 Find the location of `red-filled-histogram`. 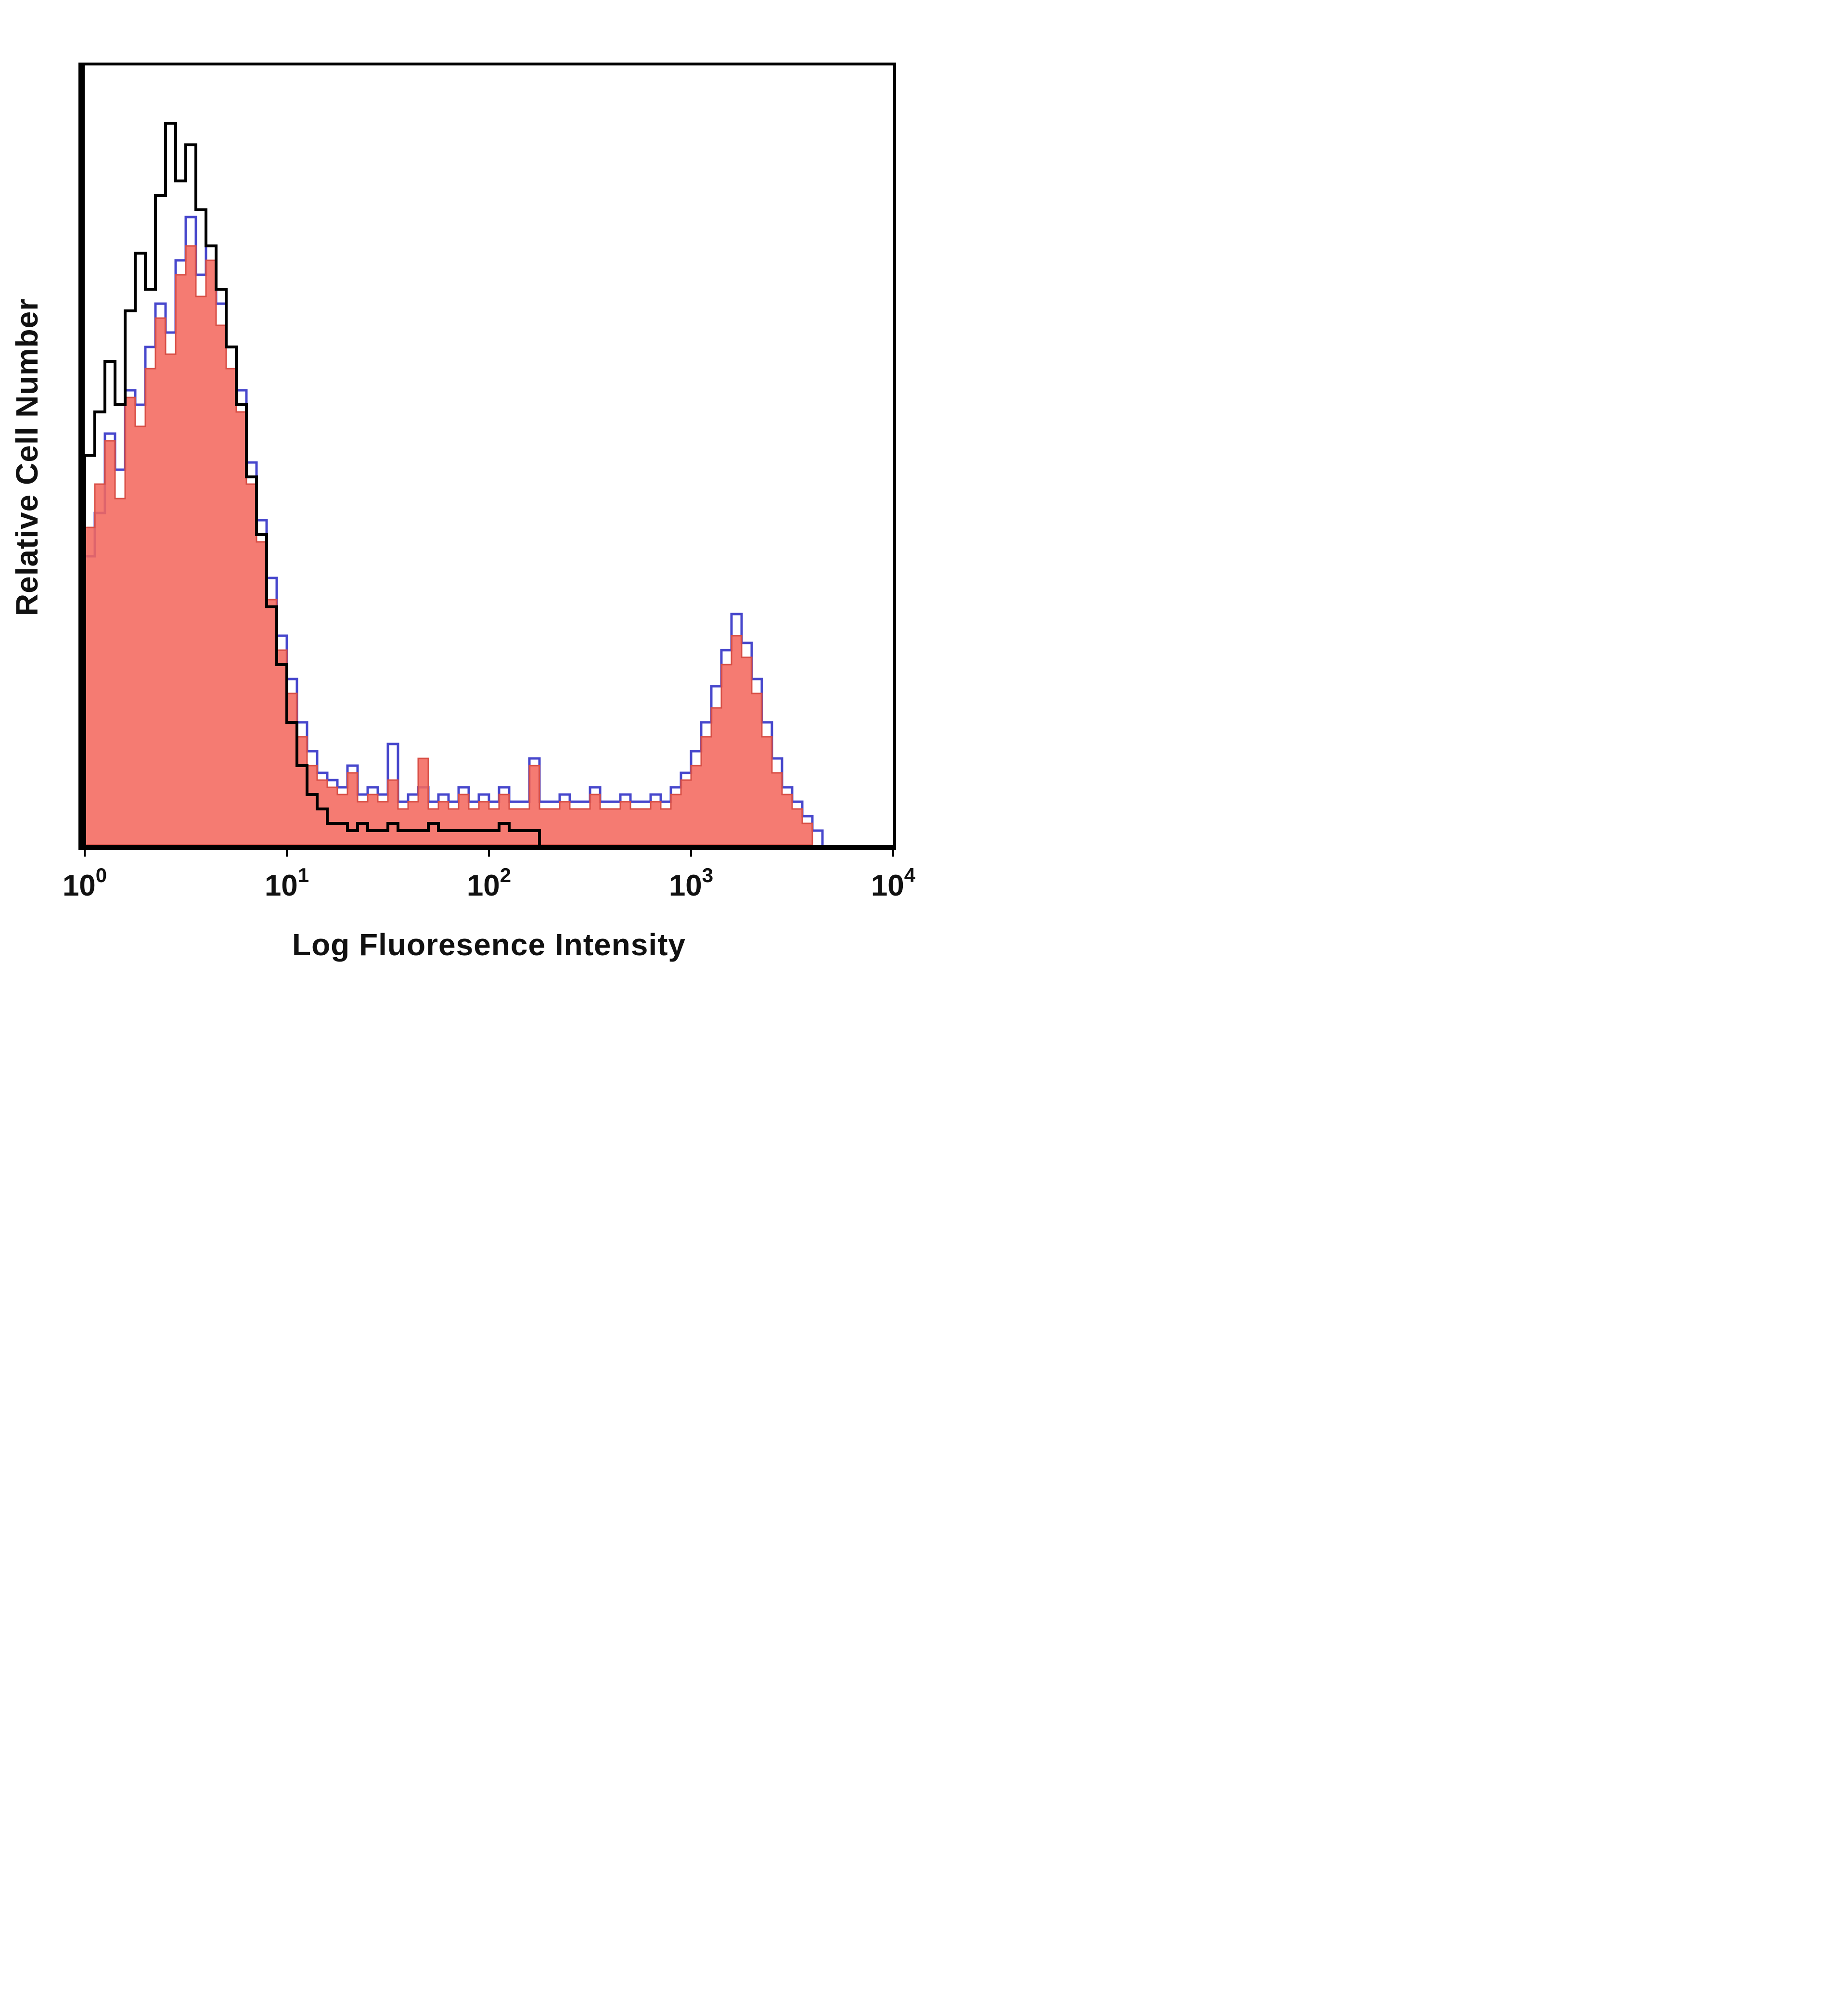

red-filled-histogram is located at coordinates (448, 545).